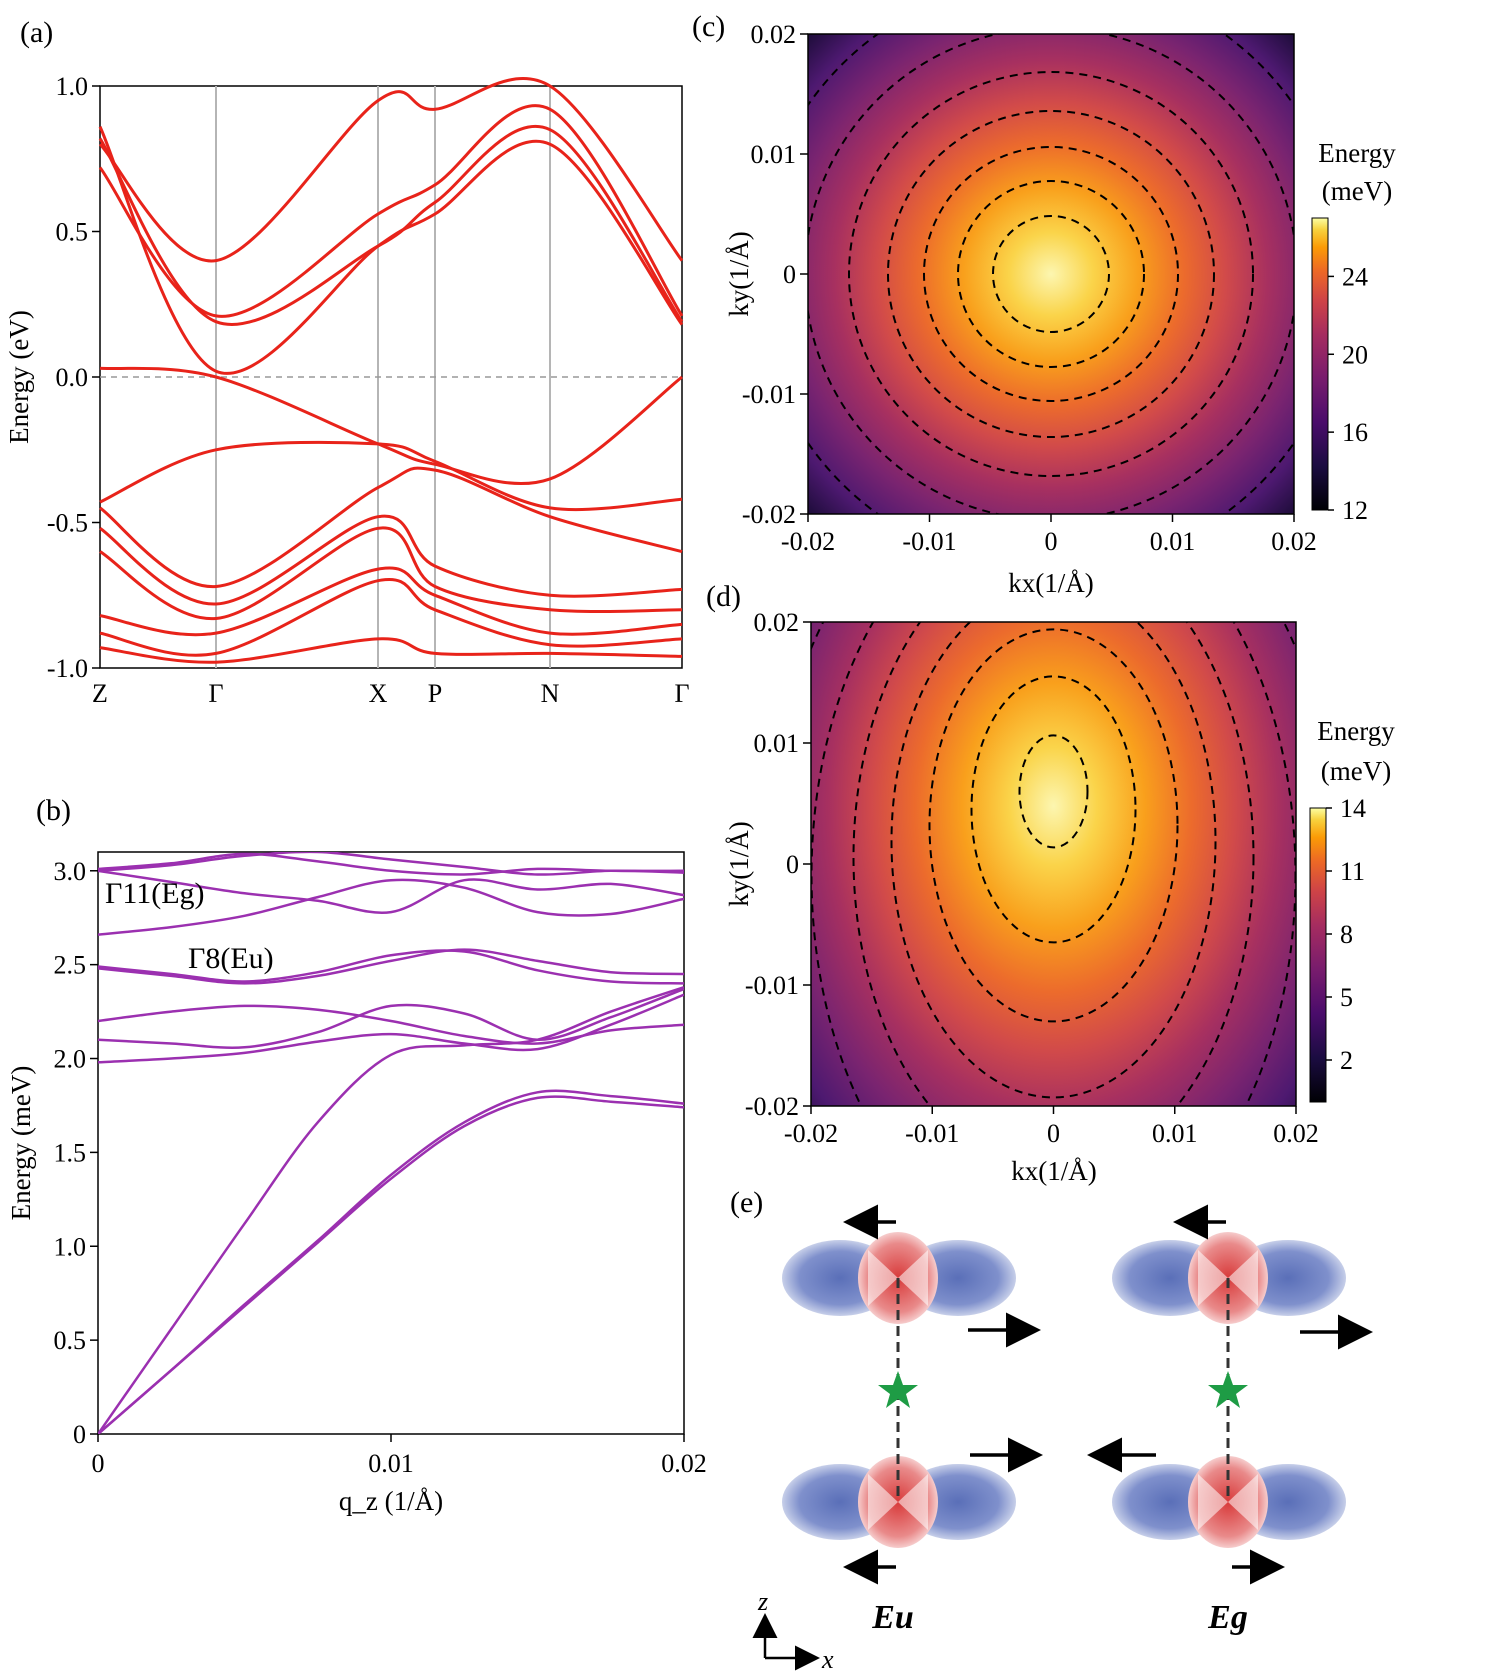 The image size is (1503, 1675). I want to click on y-tick-label: 0.02, so click(774, 34).